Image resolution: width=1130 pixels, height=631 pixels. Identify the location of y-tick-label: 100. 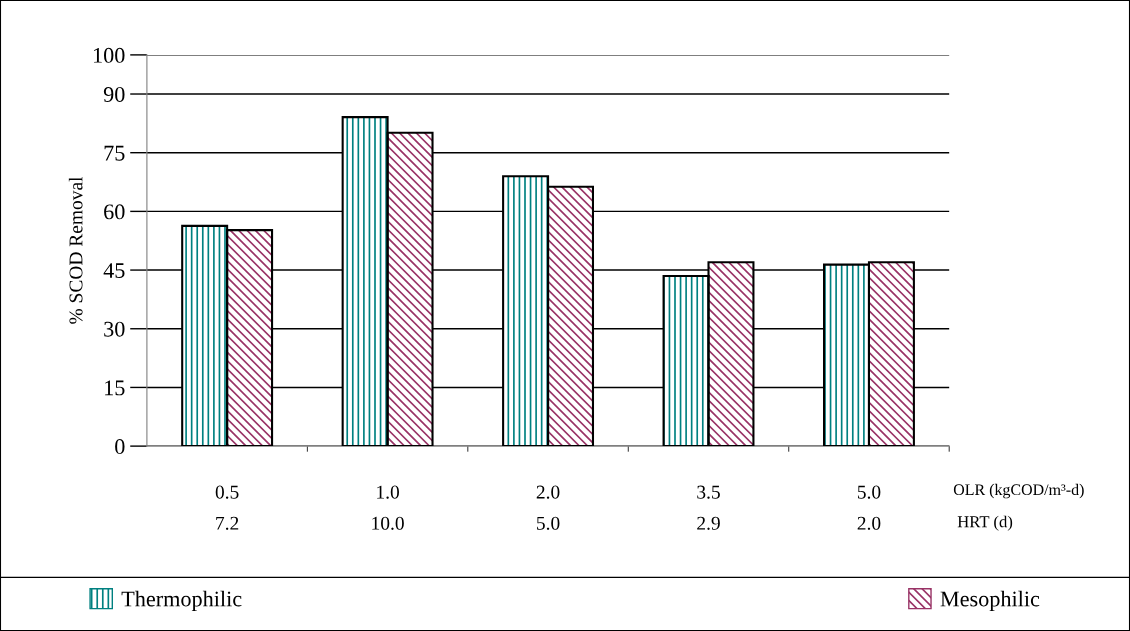
(109, 55).